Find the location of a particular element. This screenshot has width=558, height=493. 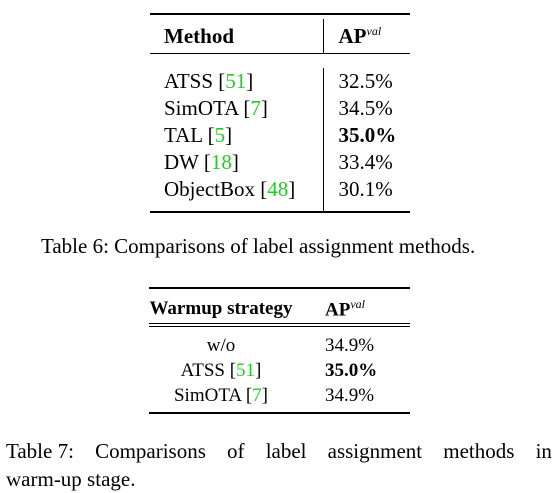

strategy-cell: w/o is located at coordinates (221, 345).